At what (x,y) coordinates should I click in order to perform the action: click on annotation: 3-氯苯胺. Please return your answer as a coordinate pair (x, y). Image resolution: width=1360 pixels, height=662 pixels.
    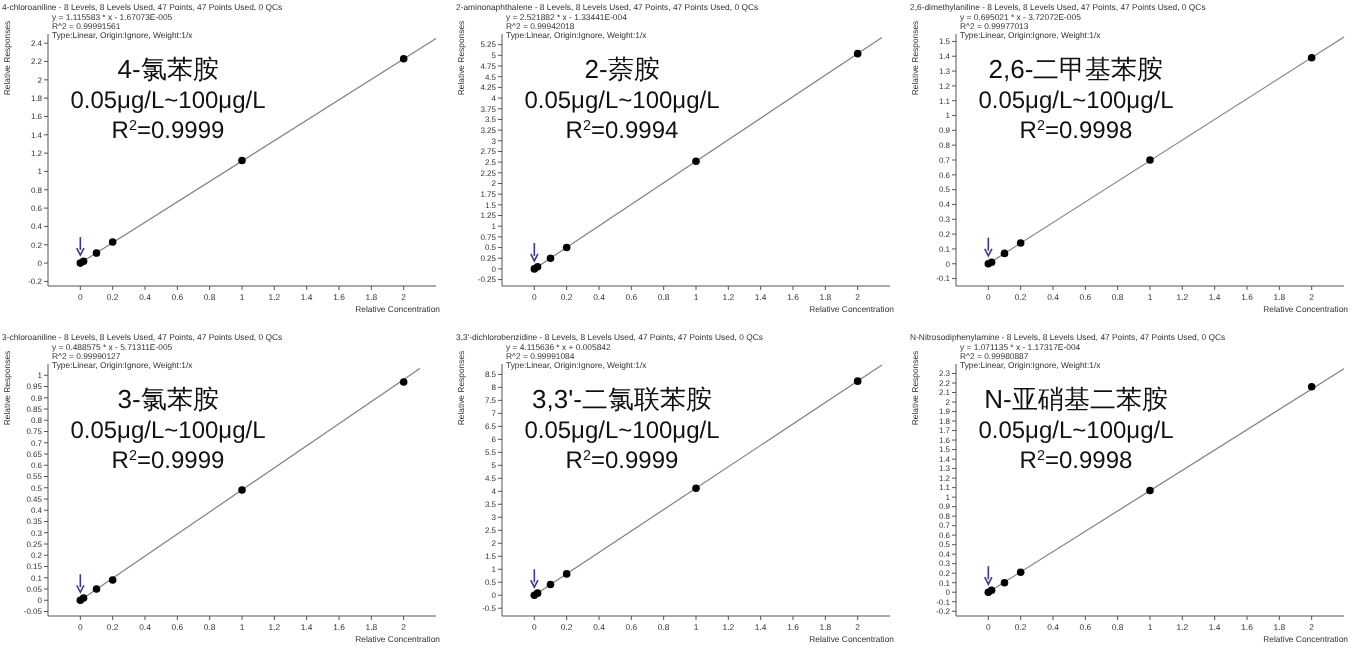
    Looking at the image, I should click on (168, 399).